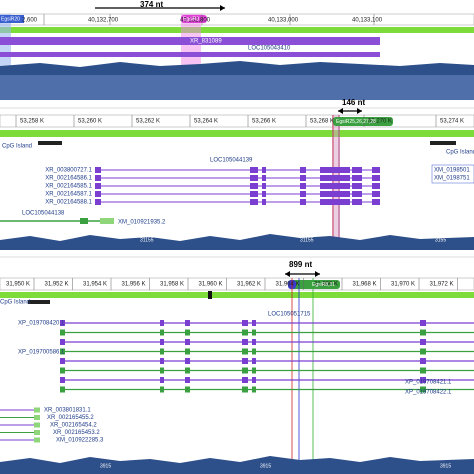 The image size is (474, 474). I want to click on marker, so click(210, 295).